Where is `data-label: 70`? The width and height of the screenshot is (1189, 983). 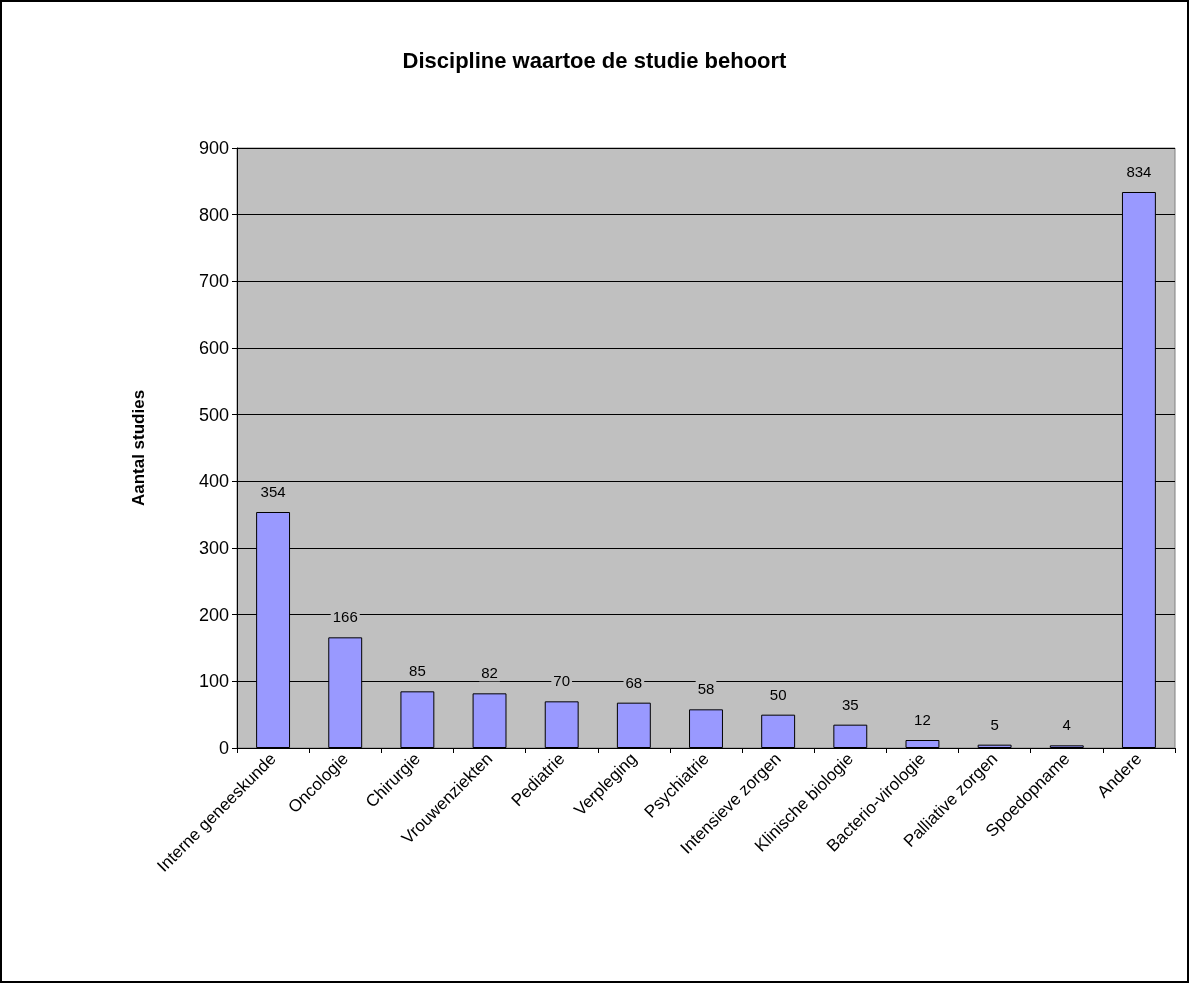 data-label: 70 is located at coordinates (562, 681).